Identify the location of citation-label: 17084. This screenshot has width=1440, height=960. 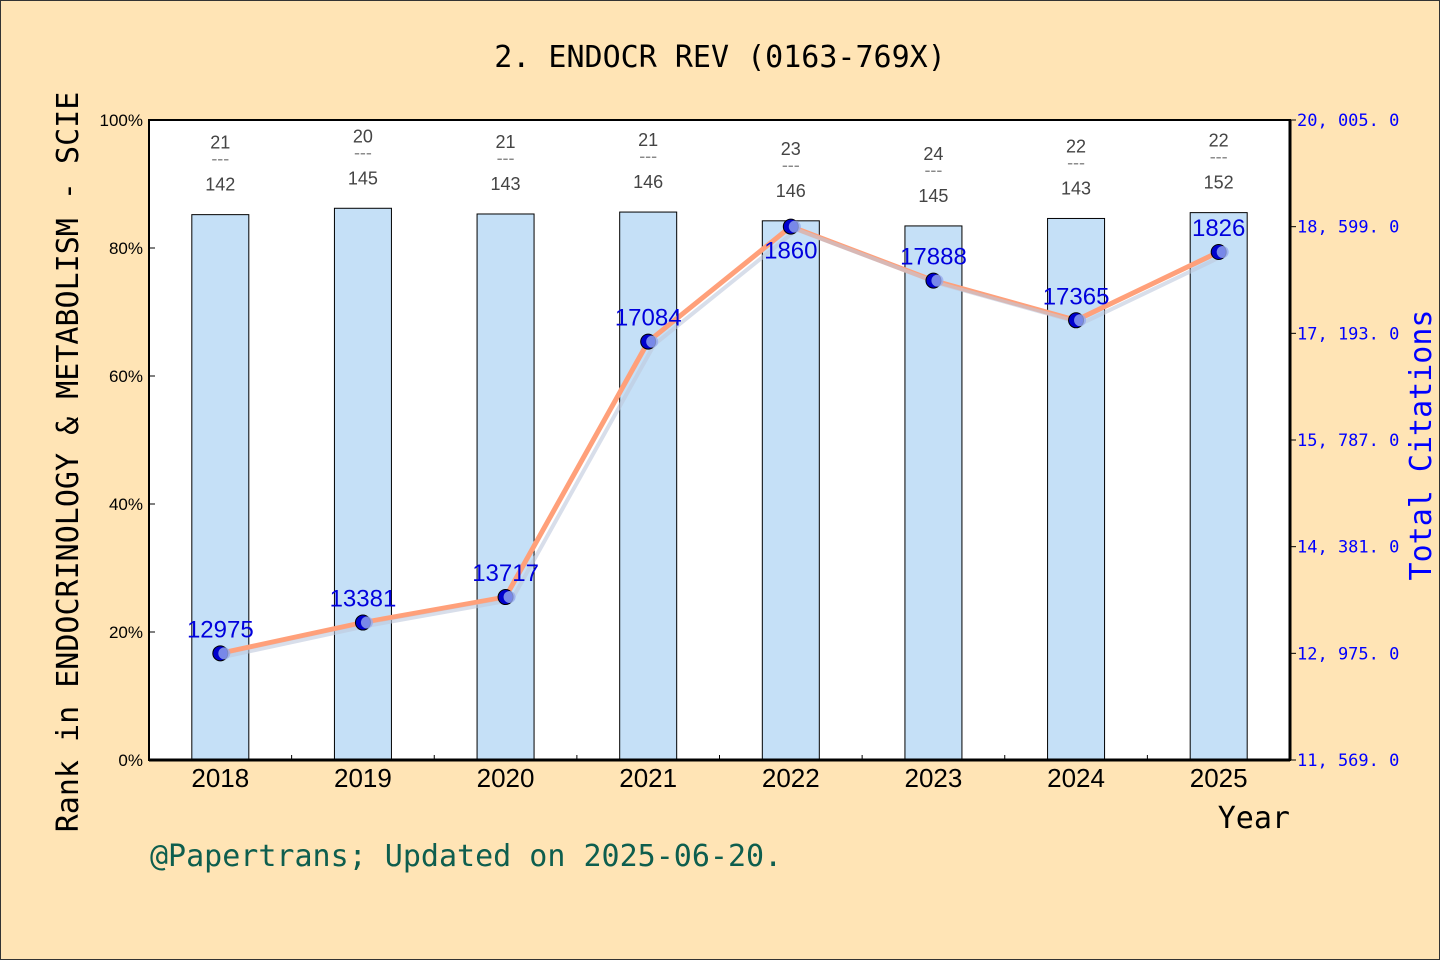
(648, 318).